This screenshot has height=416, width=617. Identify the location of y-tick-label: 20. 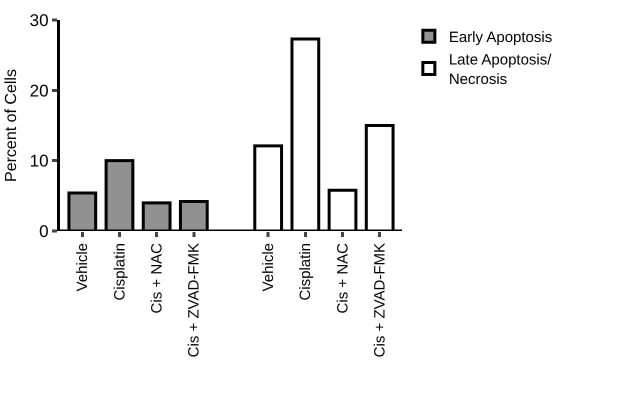
(39, 90).